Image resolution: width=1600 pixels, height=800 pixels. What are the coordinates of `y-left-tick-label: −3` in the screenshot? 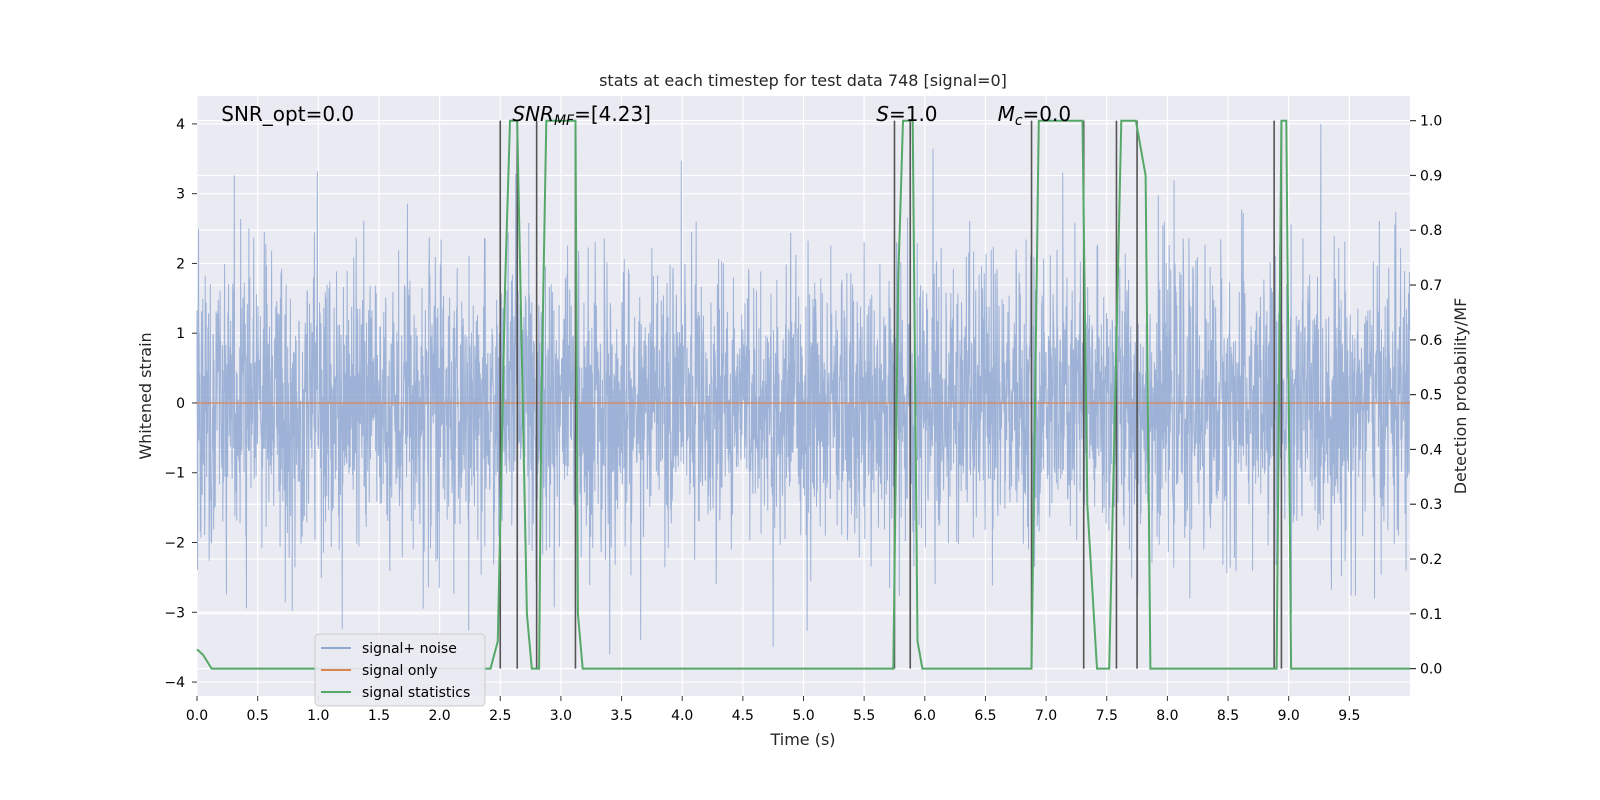 It's located at (174, 613).